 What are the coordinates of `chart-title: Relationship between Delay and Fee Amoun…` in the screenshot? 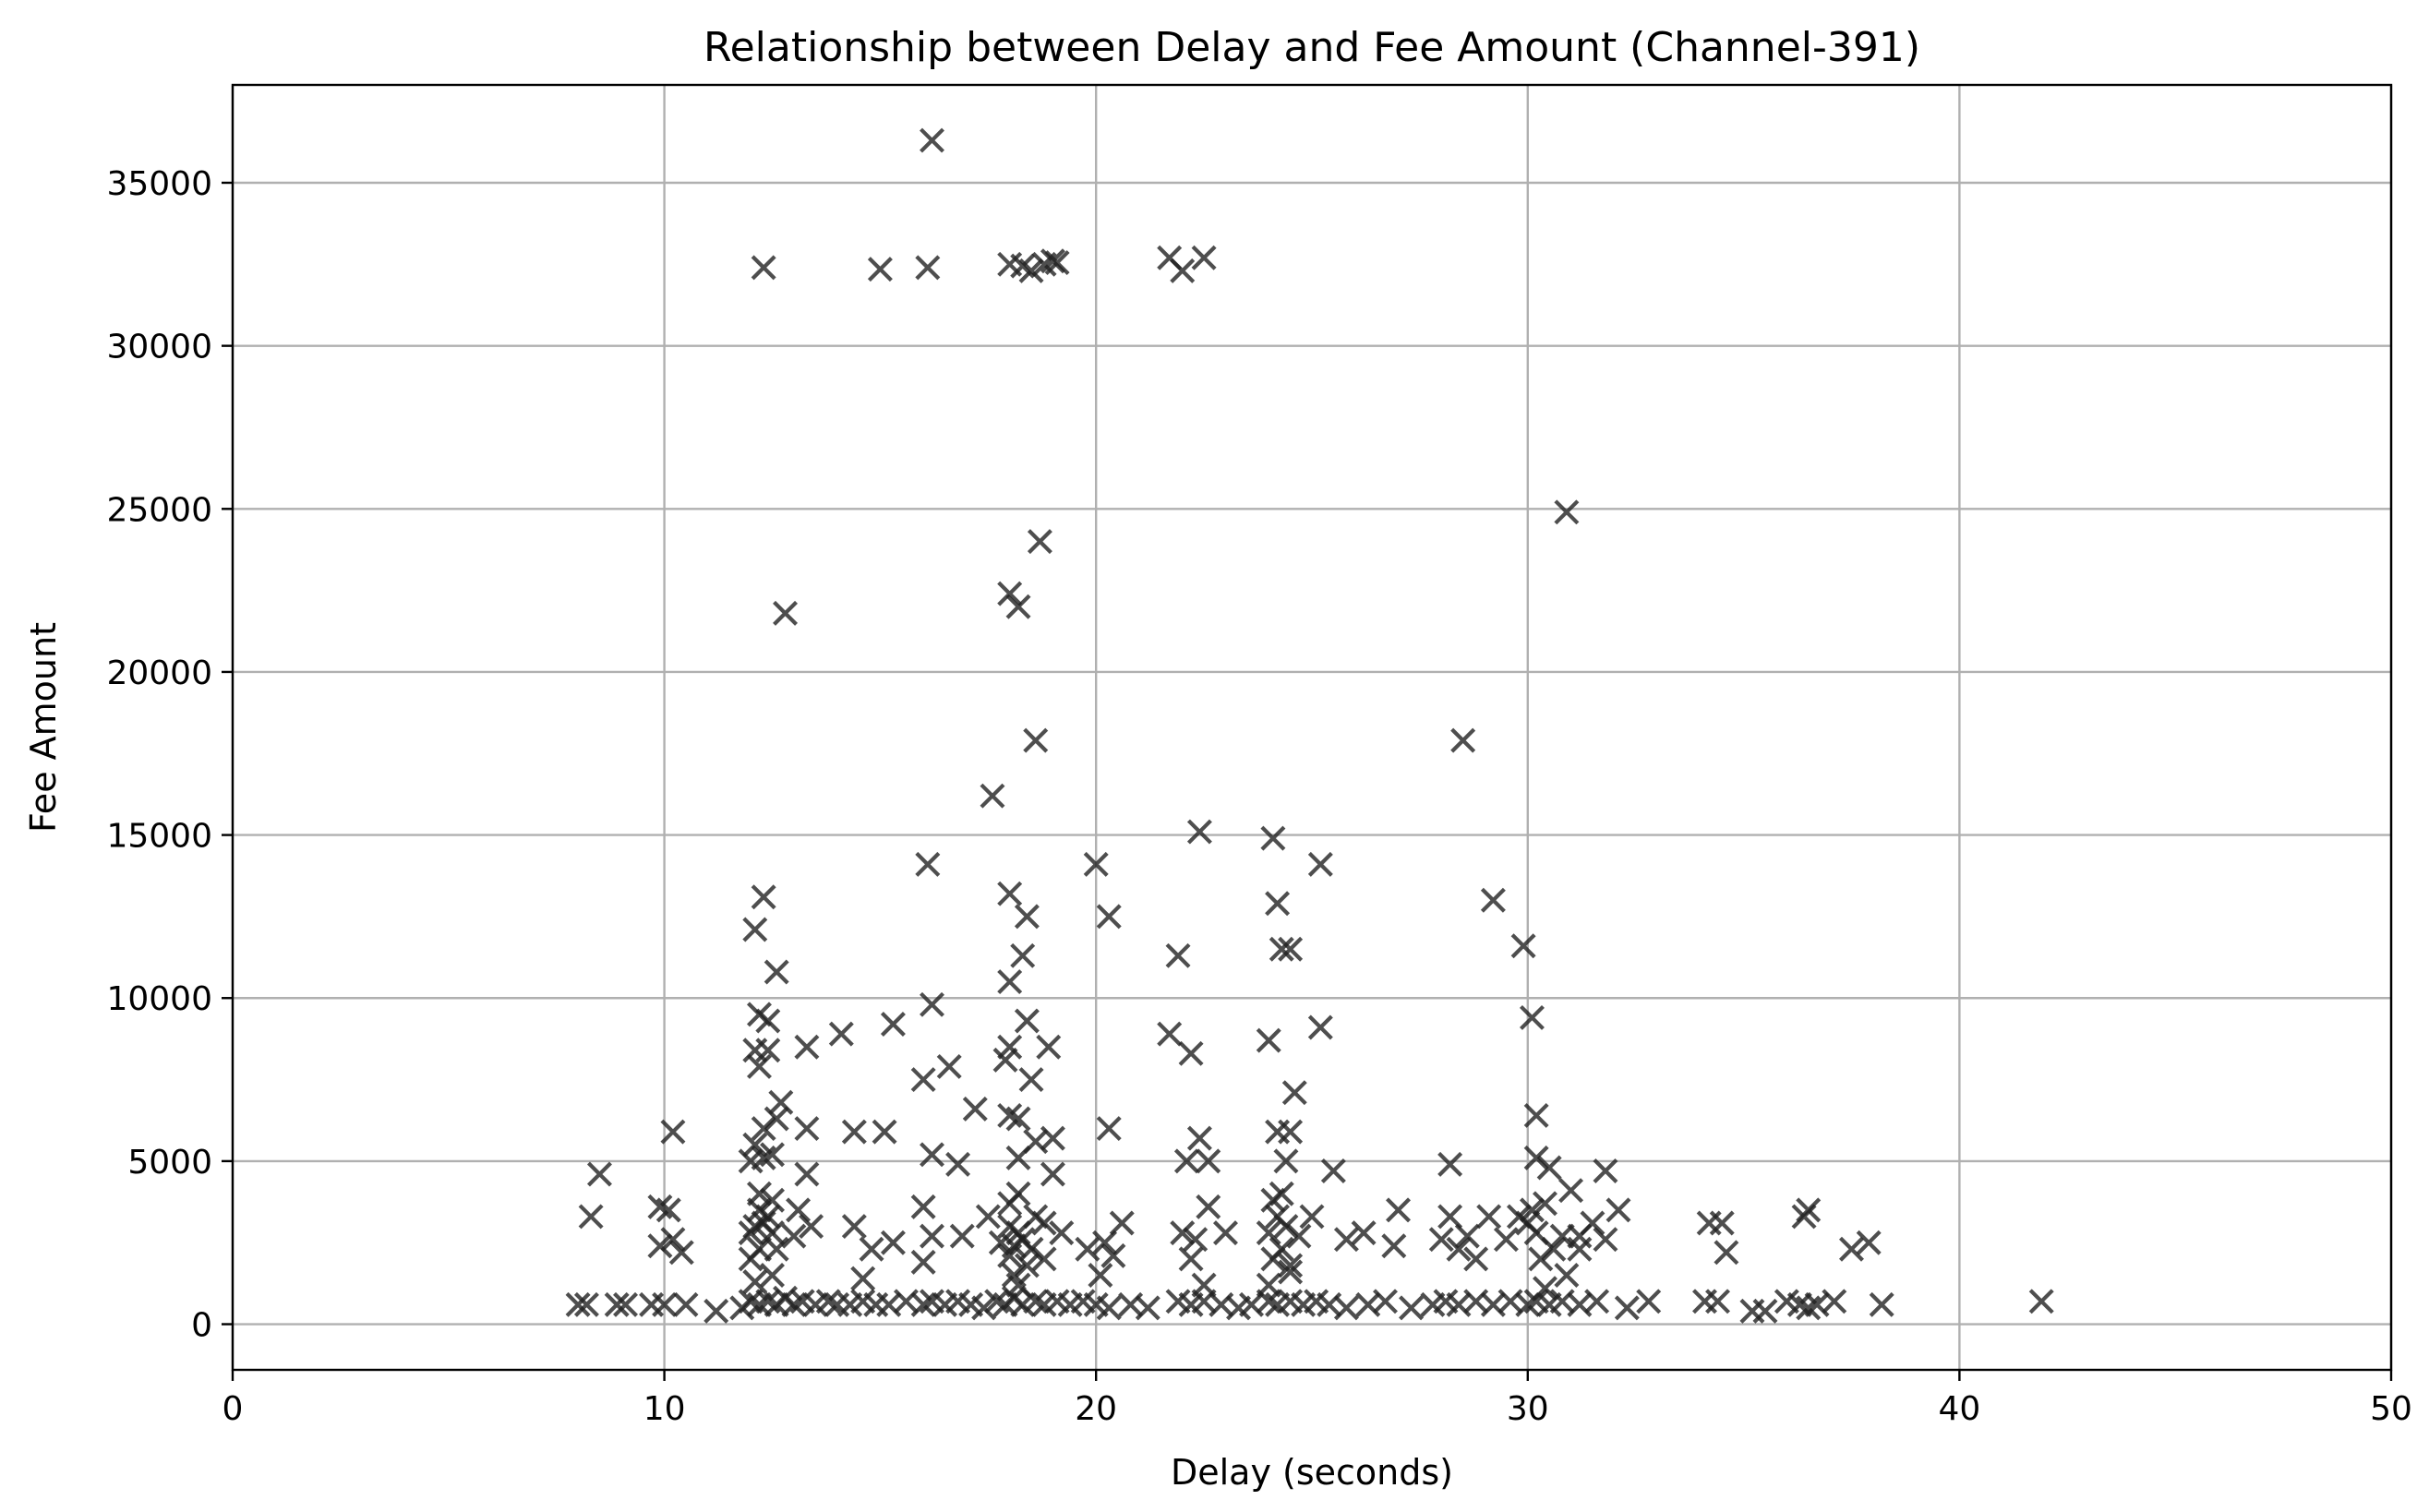 It's located at (1311, 47).